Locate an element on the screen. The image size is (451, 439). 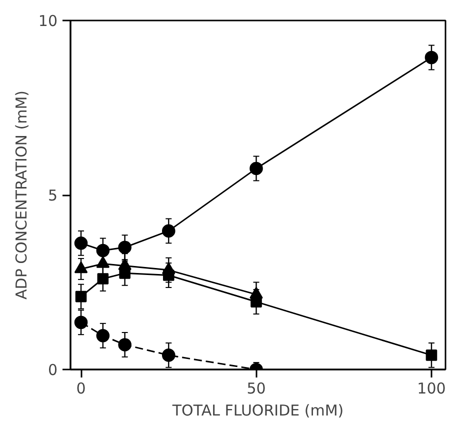
y-tick-label: 0 is located at coordinates (53, 370).